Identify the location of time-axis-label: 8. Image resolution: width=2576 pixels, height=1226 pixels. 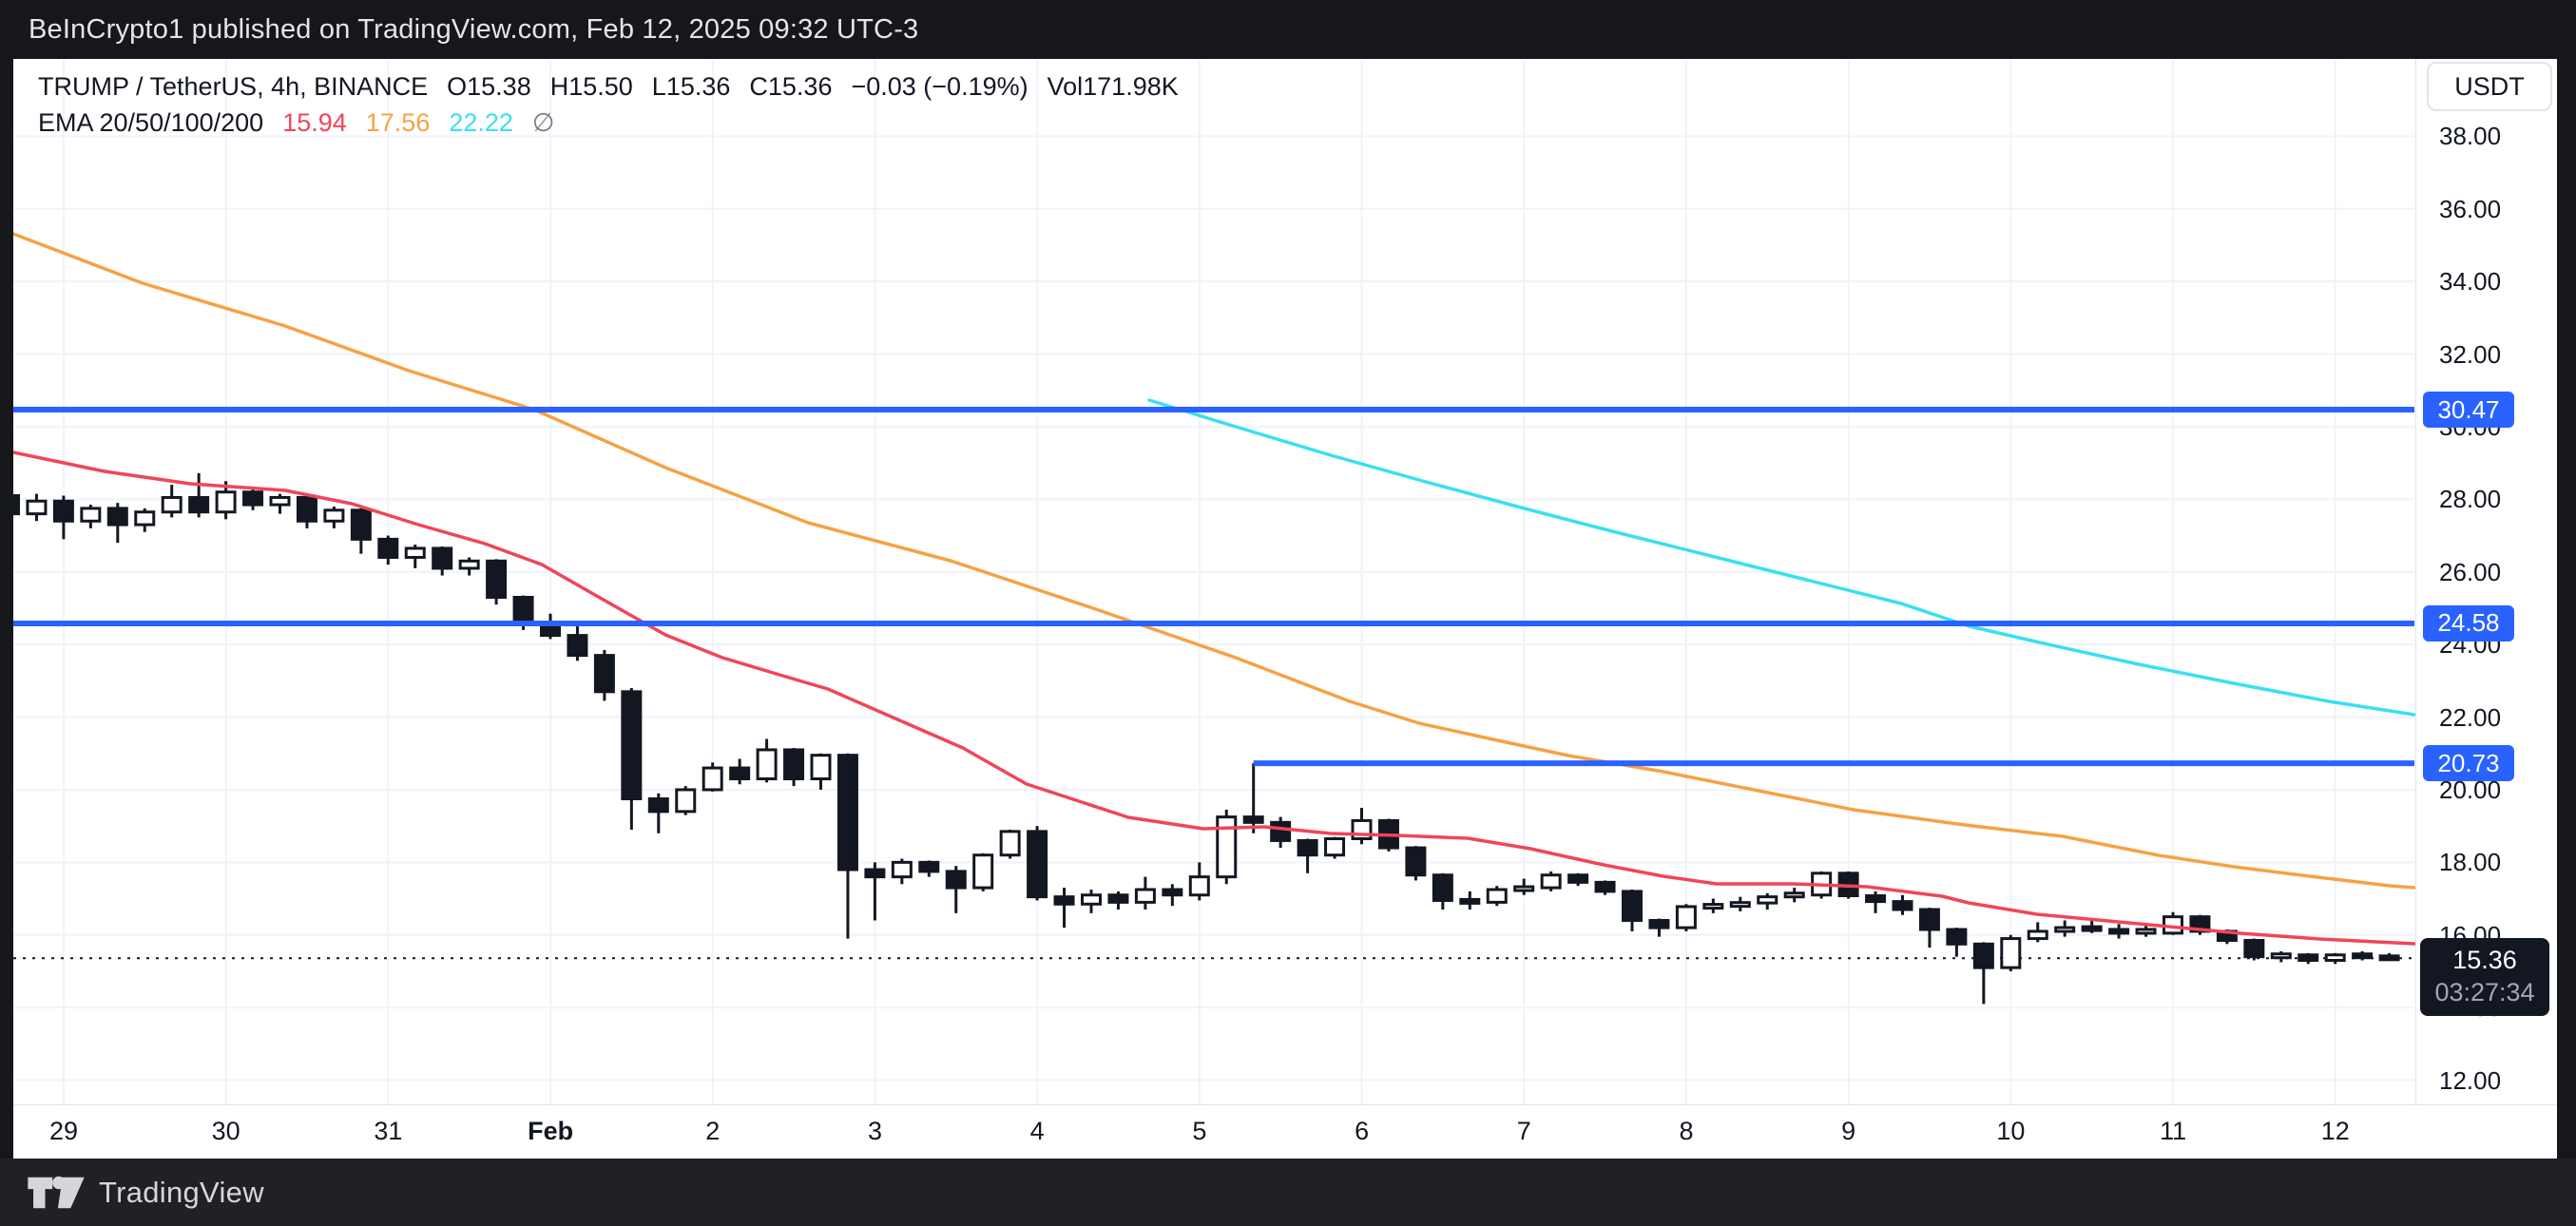
(1687, 1131).